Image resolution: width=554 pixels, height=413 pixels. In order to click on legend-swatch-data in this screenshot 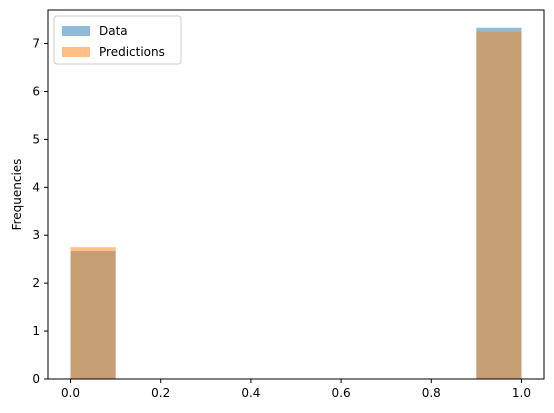, I will do `click(76, 31)`.